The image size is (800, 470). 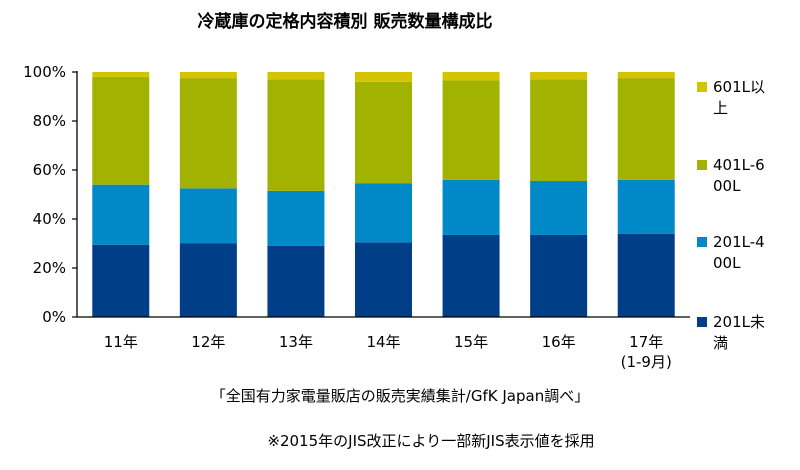 I want to click on y-tick-label: 60%, so click(x=49, y=170).